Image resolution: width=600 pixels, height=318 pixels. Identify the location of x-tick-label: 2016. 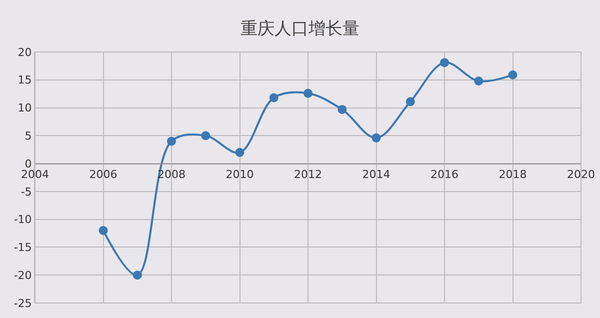
(444, 174).